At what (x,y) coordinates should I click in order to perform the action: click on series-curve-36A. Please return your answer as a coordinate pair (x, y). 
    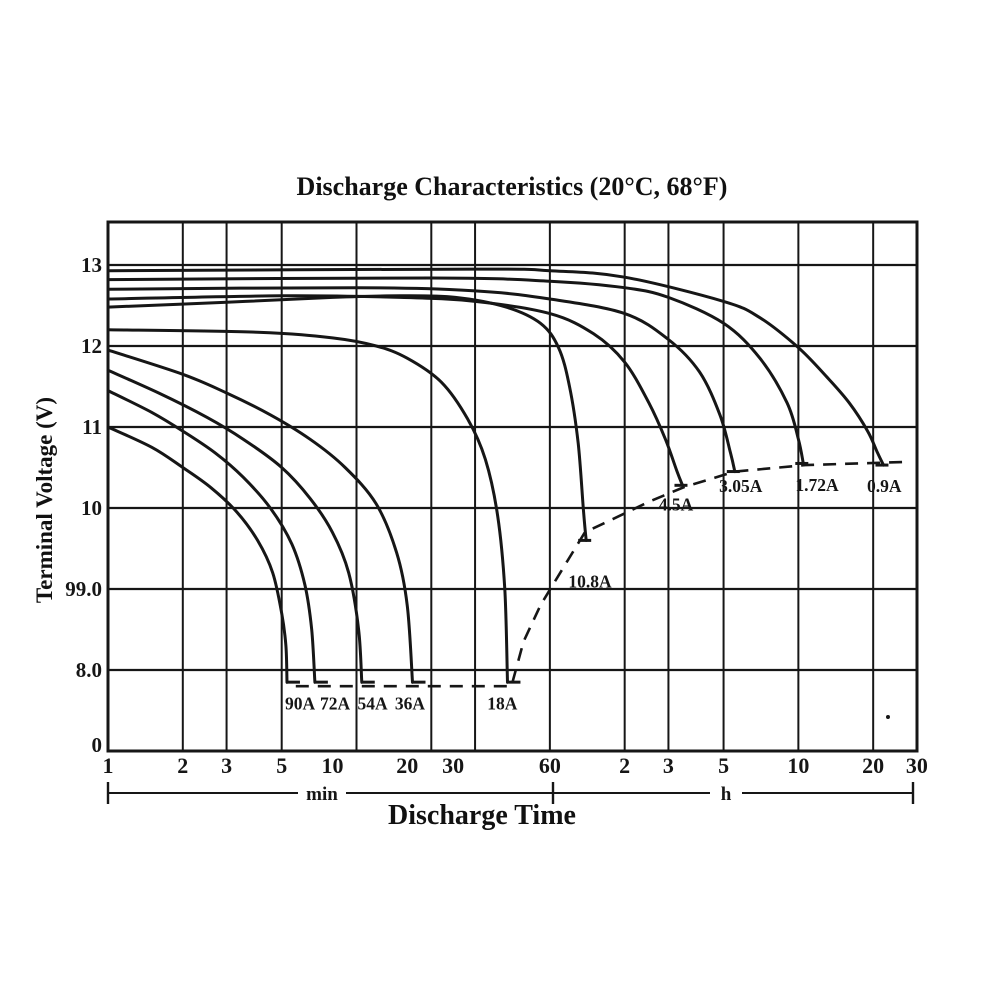
    Looking at the image, I should click on (260, 516).